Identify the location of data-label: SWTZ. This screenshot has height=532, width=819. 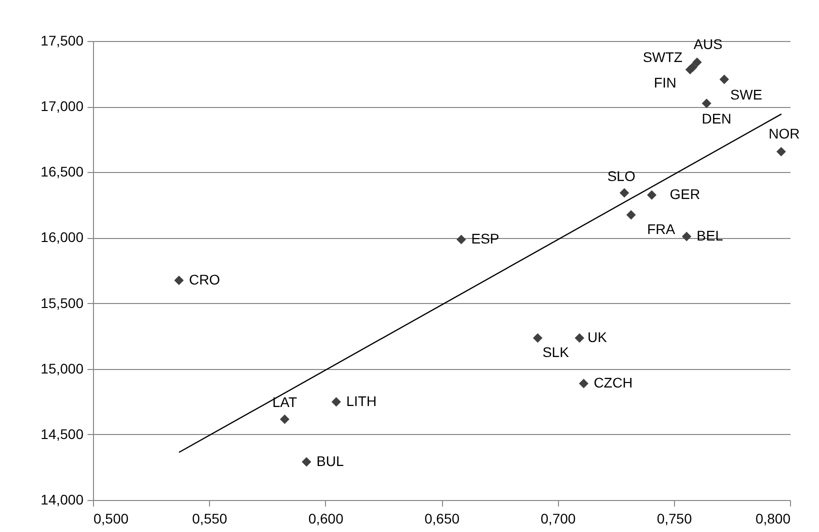
(662, 57).